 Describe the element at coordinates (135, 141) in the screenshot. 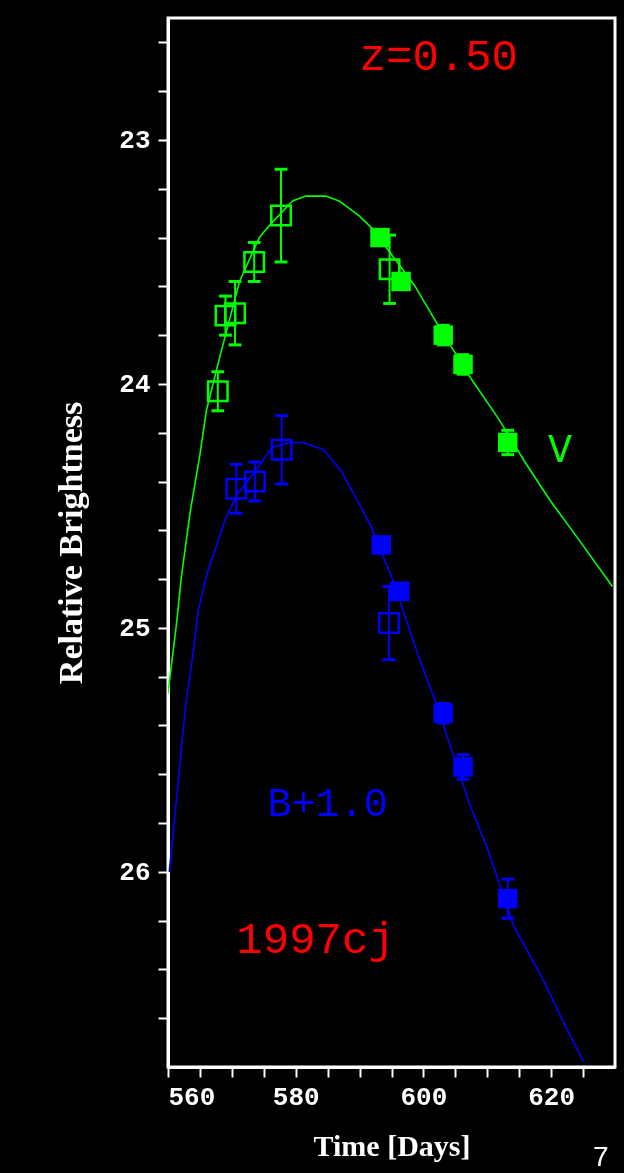

I see `y-tick-label: 23` at that location.